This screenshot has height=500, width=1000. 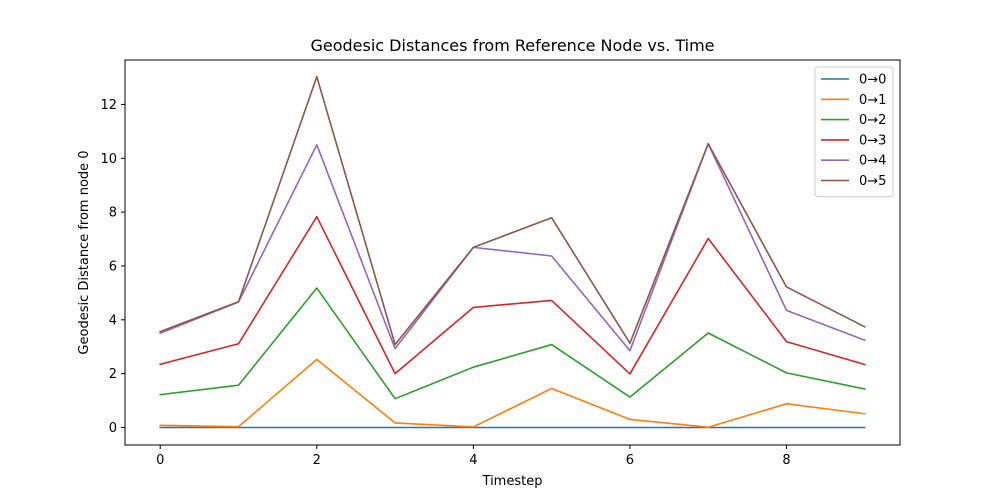 What do you see at coordinates (317, 460) in the screenshot?
I see `x-tick-label: 2` at bounding box center [317, 460].